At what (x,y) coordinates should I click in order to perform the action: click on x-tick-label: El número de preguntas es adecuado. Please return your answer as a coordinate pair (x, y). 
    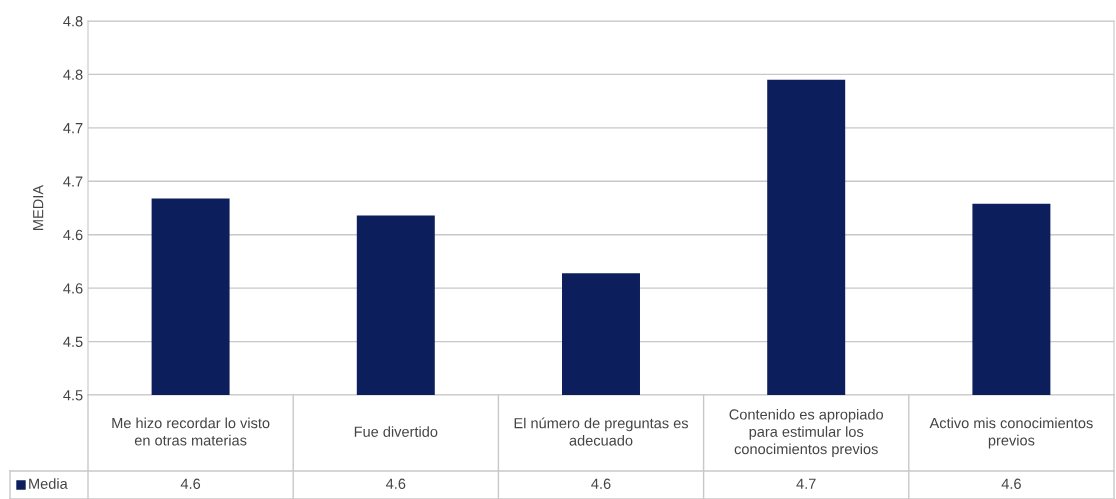
    Looking at the image, I should click on (601, 431).